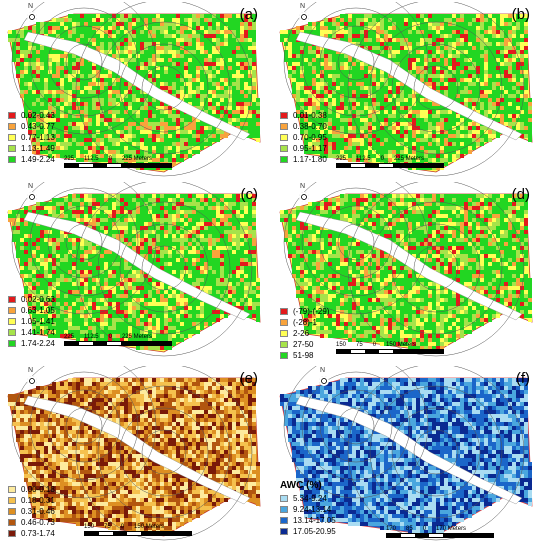  What do you see at coordinates (310, 115) in the screenshot?
I see `legend-label: 0.01-0.38` at bounding box center [310, 115].